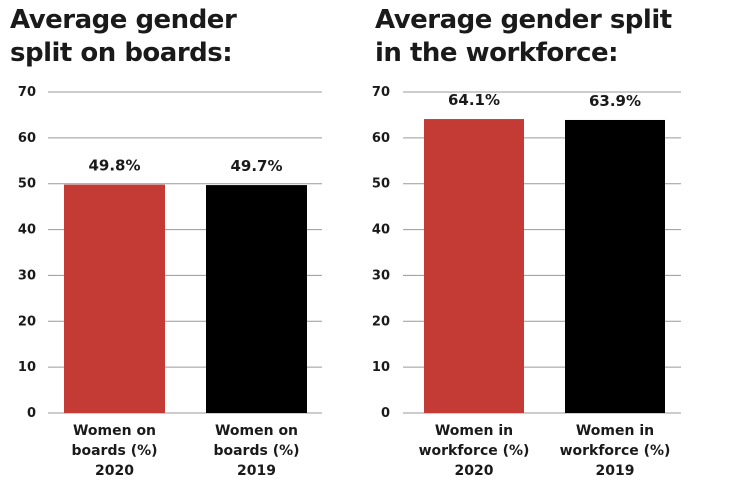 The height and width of the screenshot is (494, 743). Describe the element at coordinates (121, 53) in the screenshot. I see `title-line: split on boards:` at that location.